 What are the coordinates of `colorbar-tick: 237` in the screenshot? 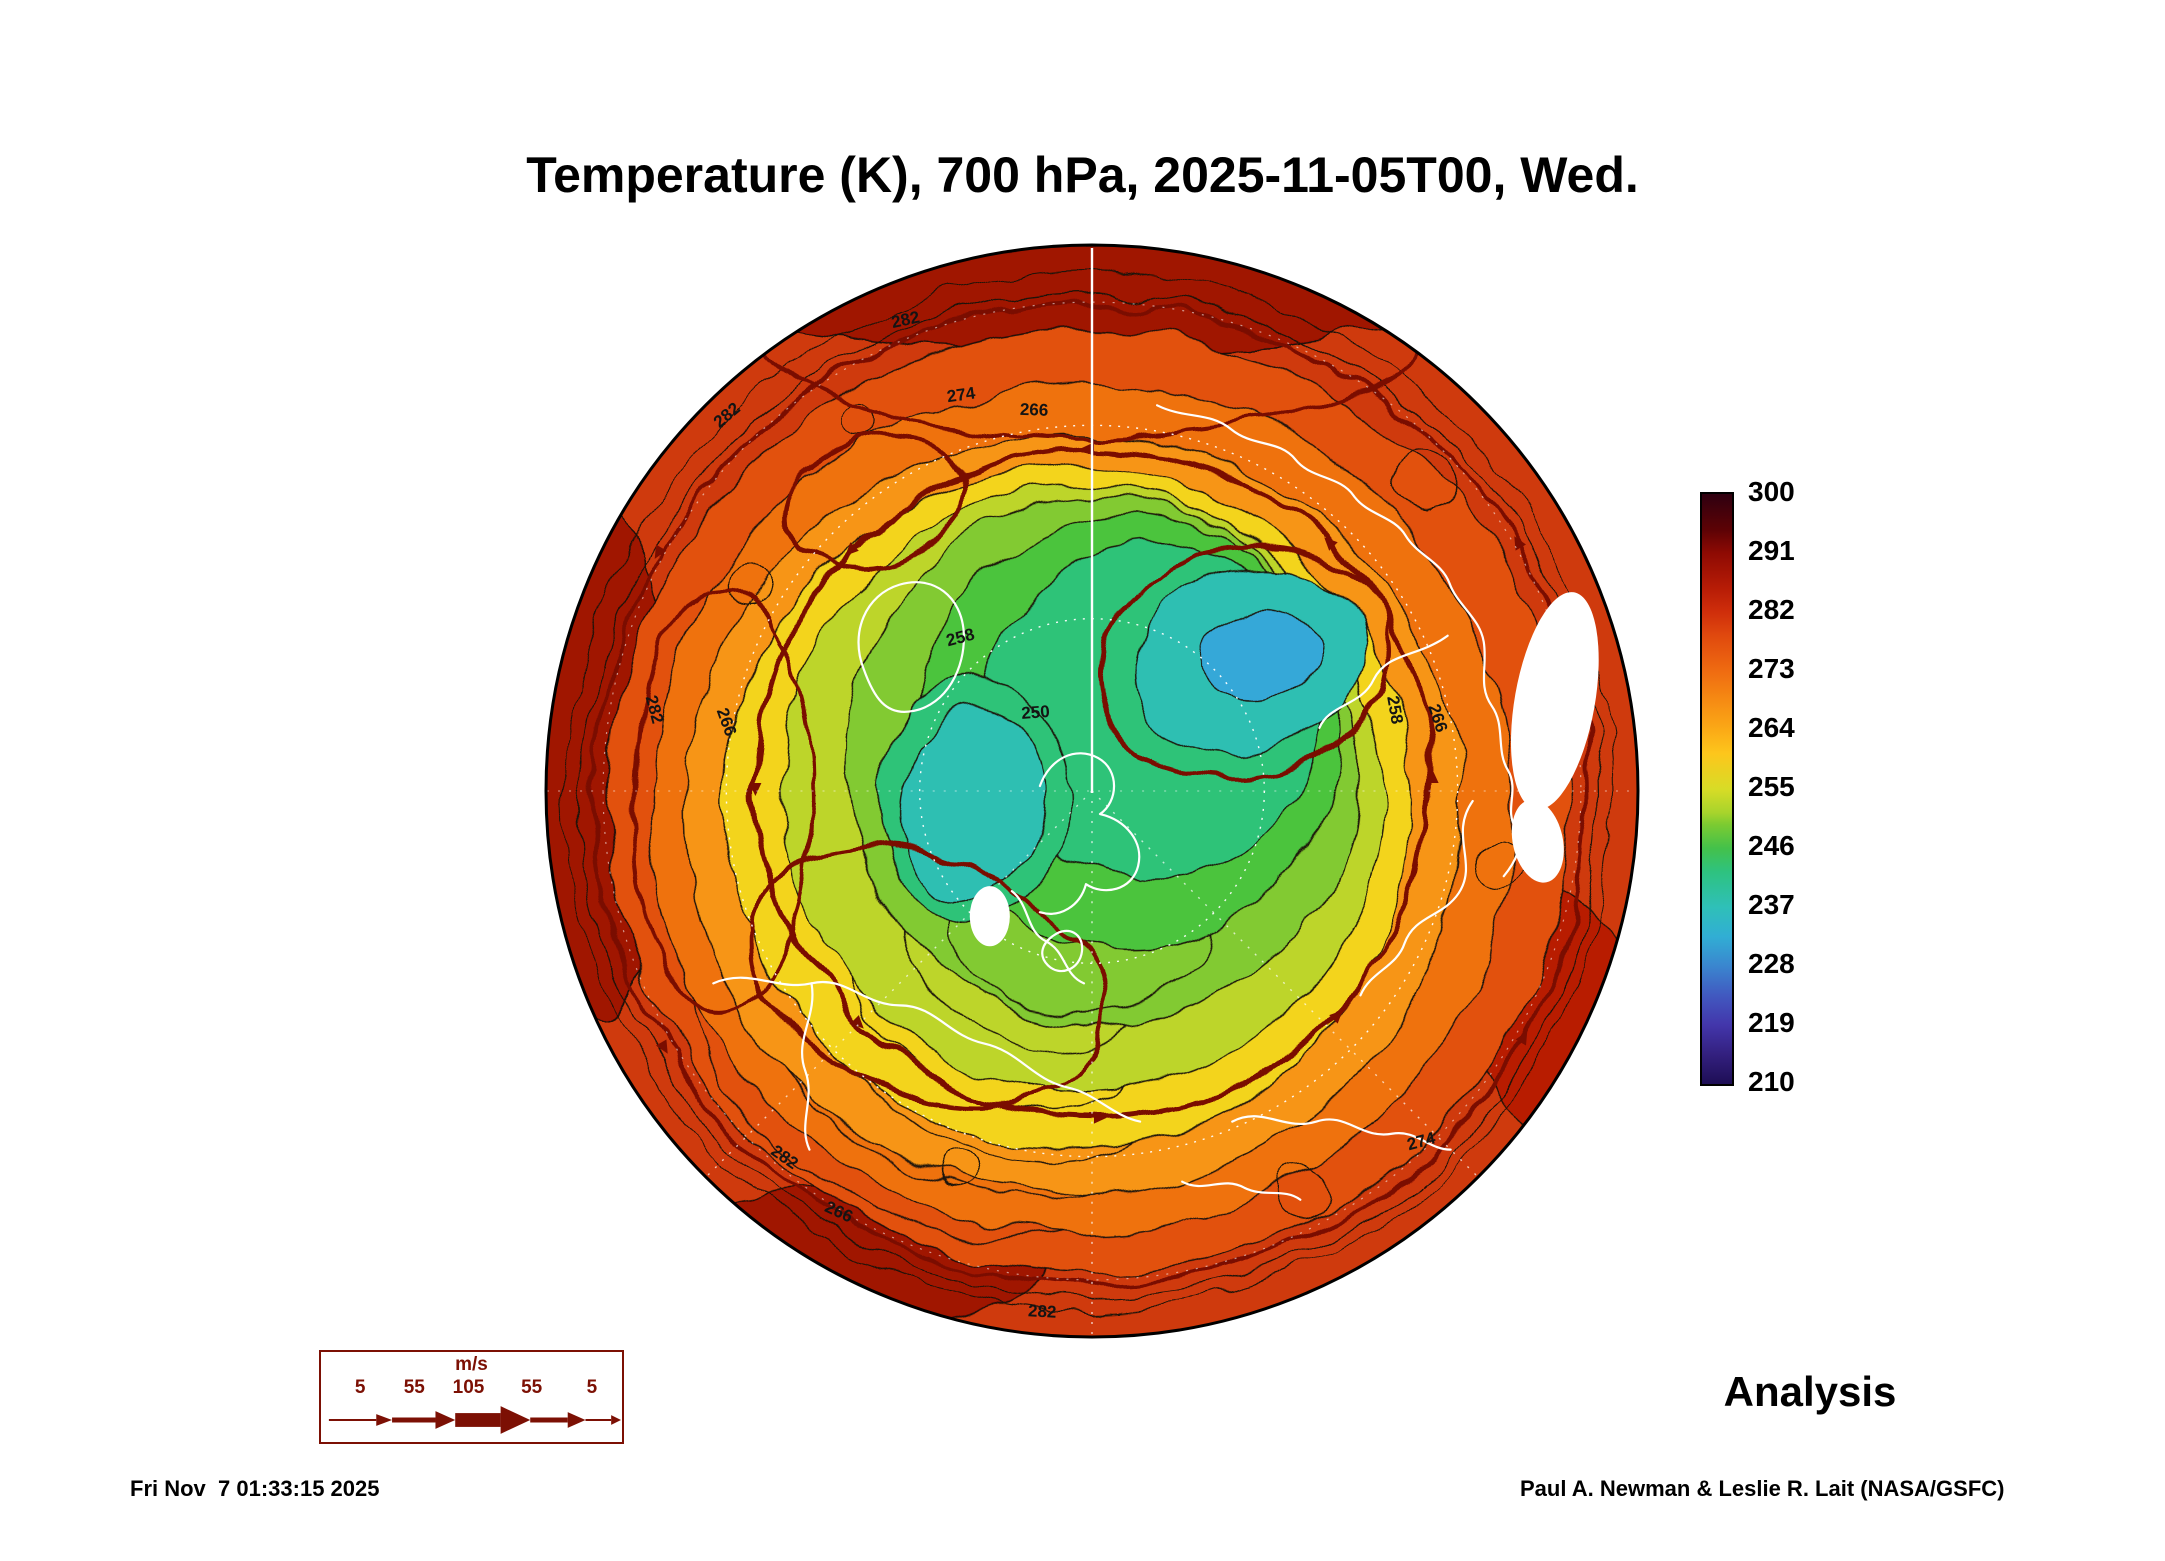 It's located at (1771, 904).